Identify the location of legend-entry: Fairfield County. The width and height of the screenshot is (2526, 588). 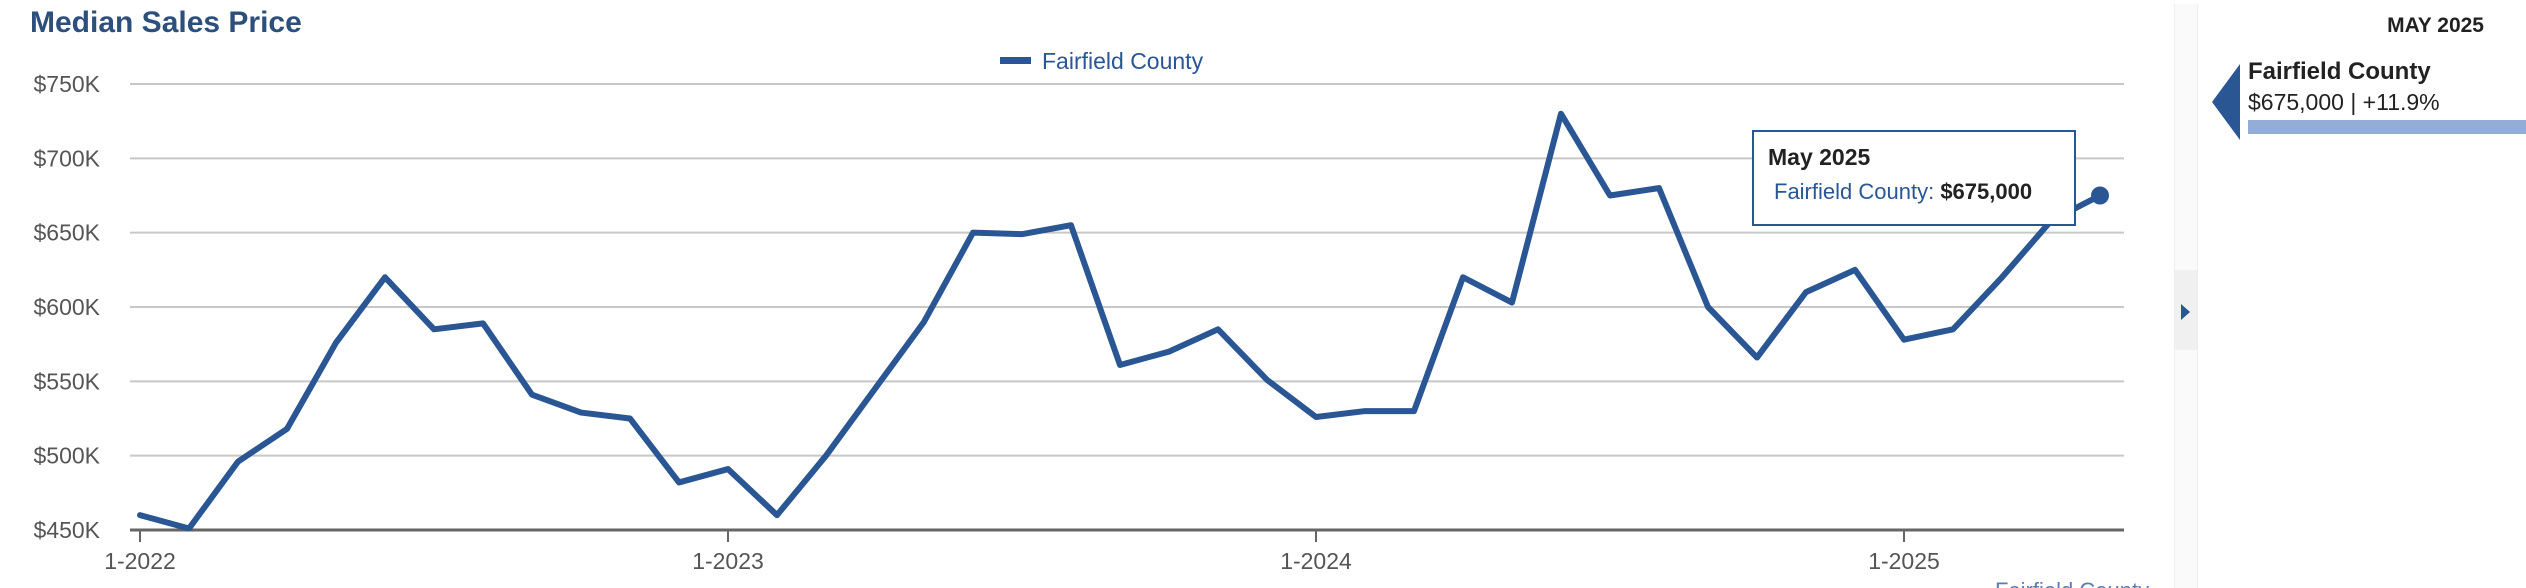
(1123, 61).